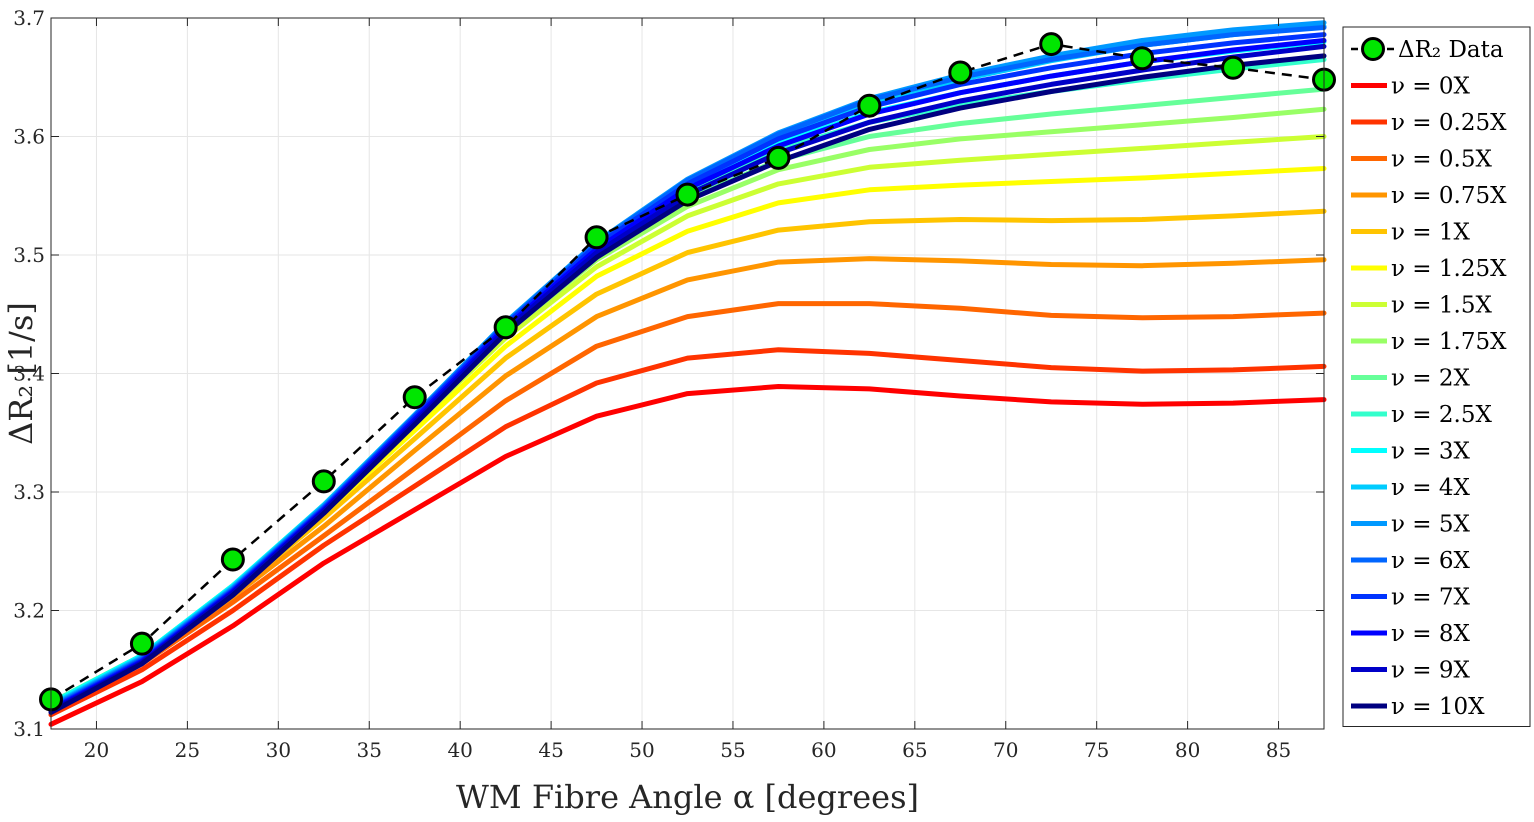 This screenshot has width=1534, height=822. I want to click on legend-swatch-marker, so click(1373, 49).